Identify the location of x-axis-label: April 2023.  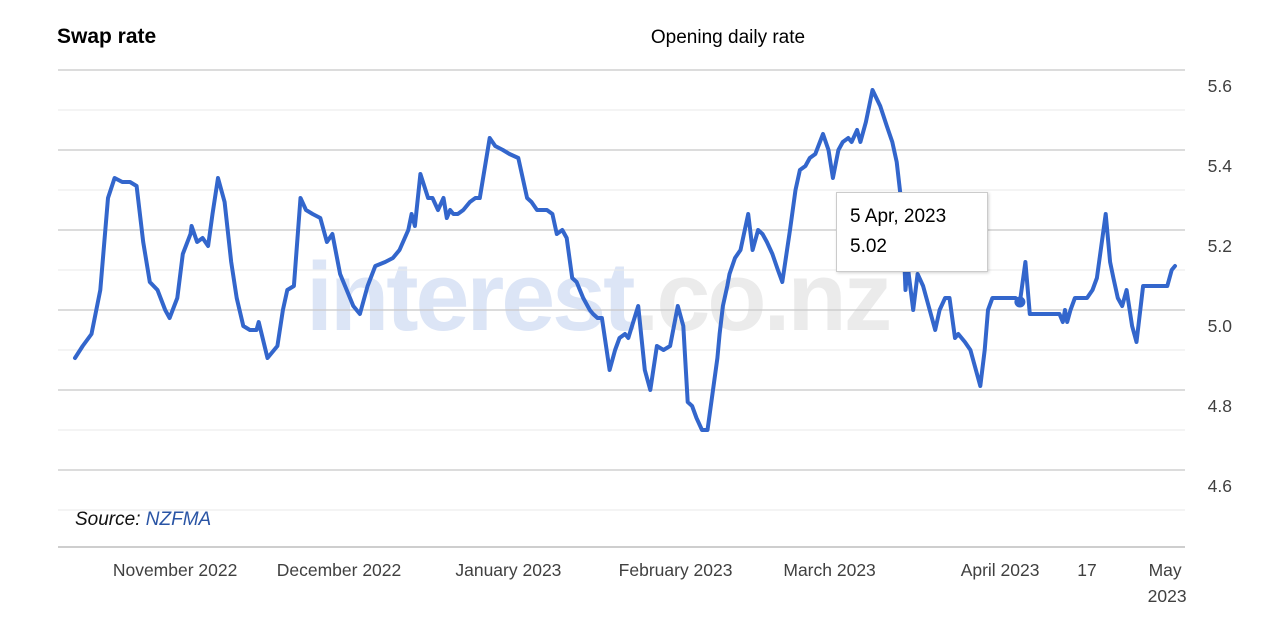
(1000, 570).